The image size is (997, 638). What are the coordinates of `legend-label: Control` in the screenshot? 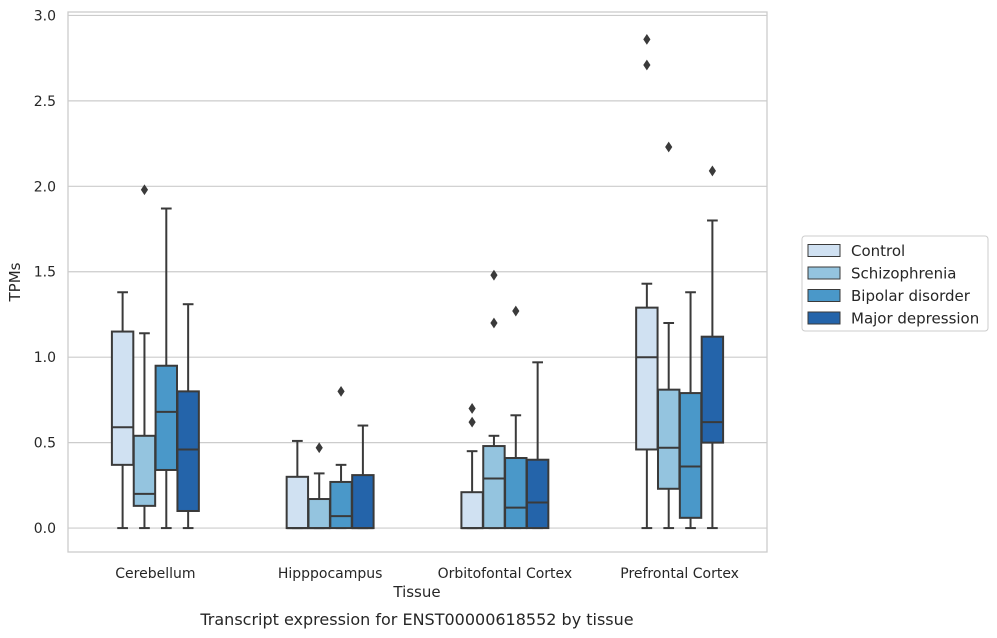 It's located at (878, 251).